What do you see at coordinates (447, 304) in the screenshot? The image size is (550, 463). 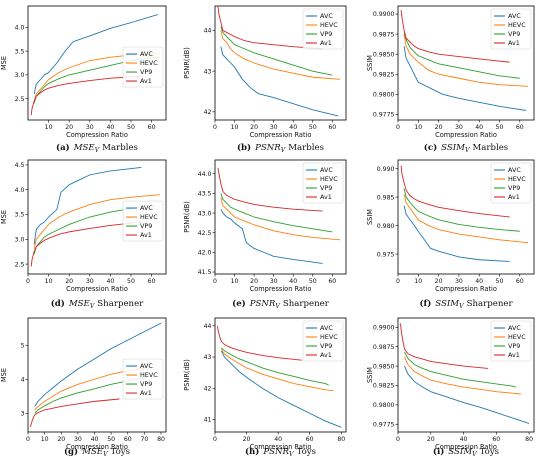 I see `caption-metric: SSIM` at bounding box center [447, 304].